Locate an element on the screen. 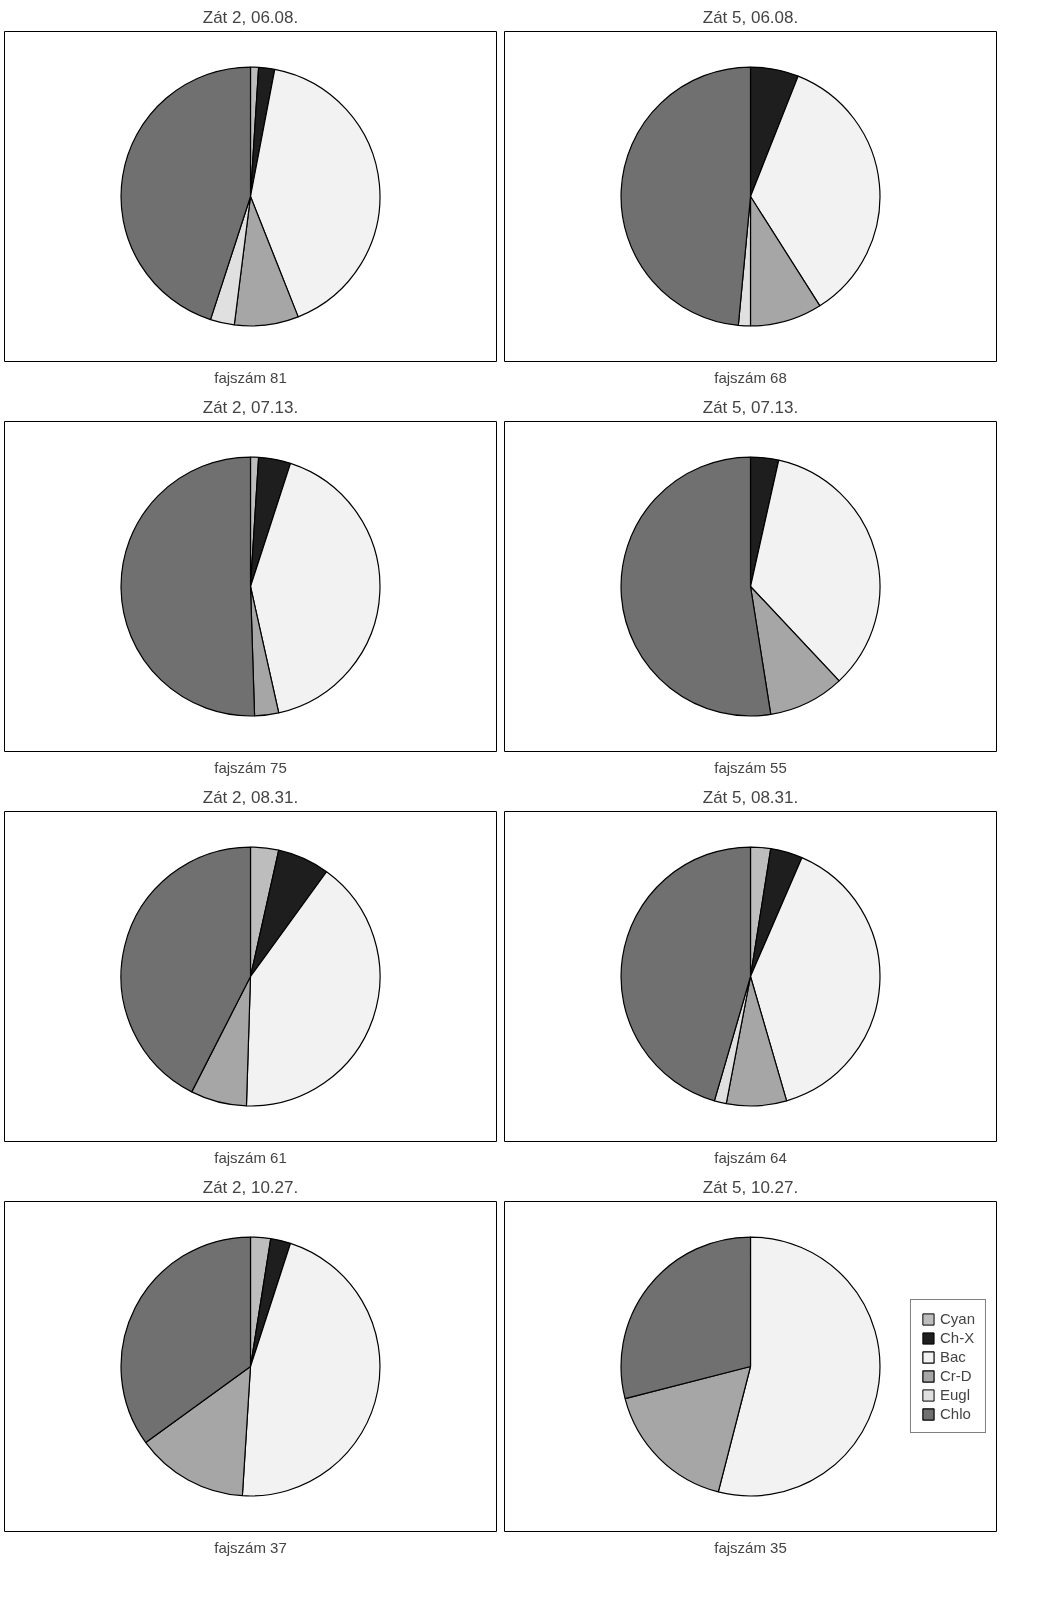  chart-title: Zát 2, 07.13. is located at coordinates (250, 407).